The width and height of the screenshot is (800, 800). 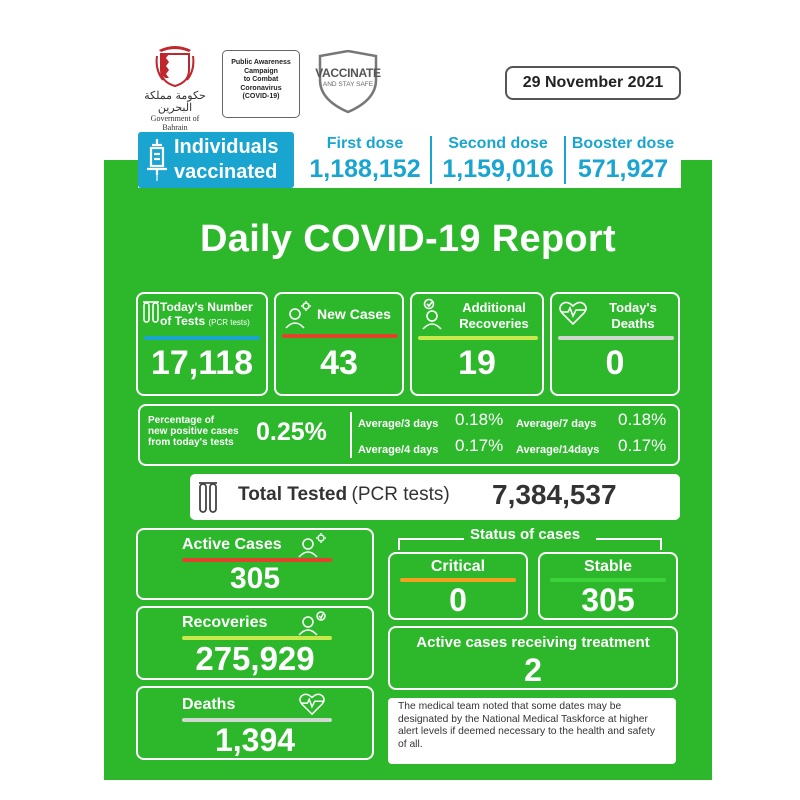 I want to click on recoveries-label-line2: Recoveries, so click(x=494, y=323).